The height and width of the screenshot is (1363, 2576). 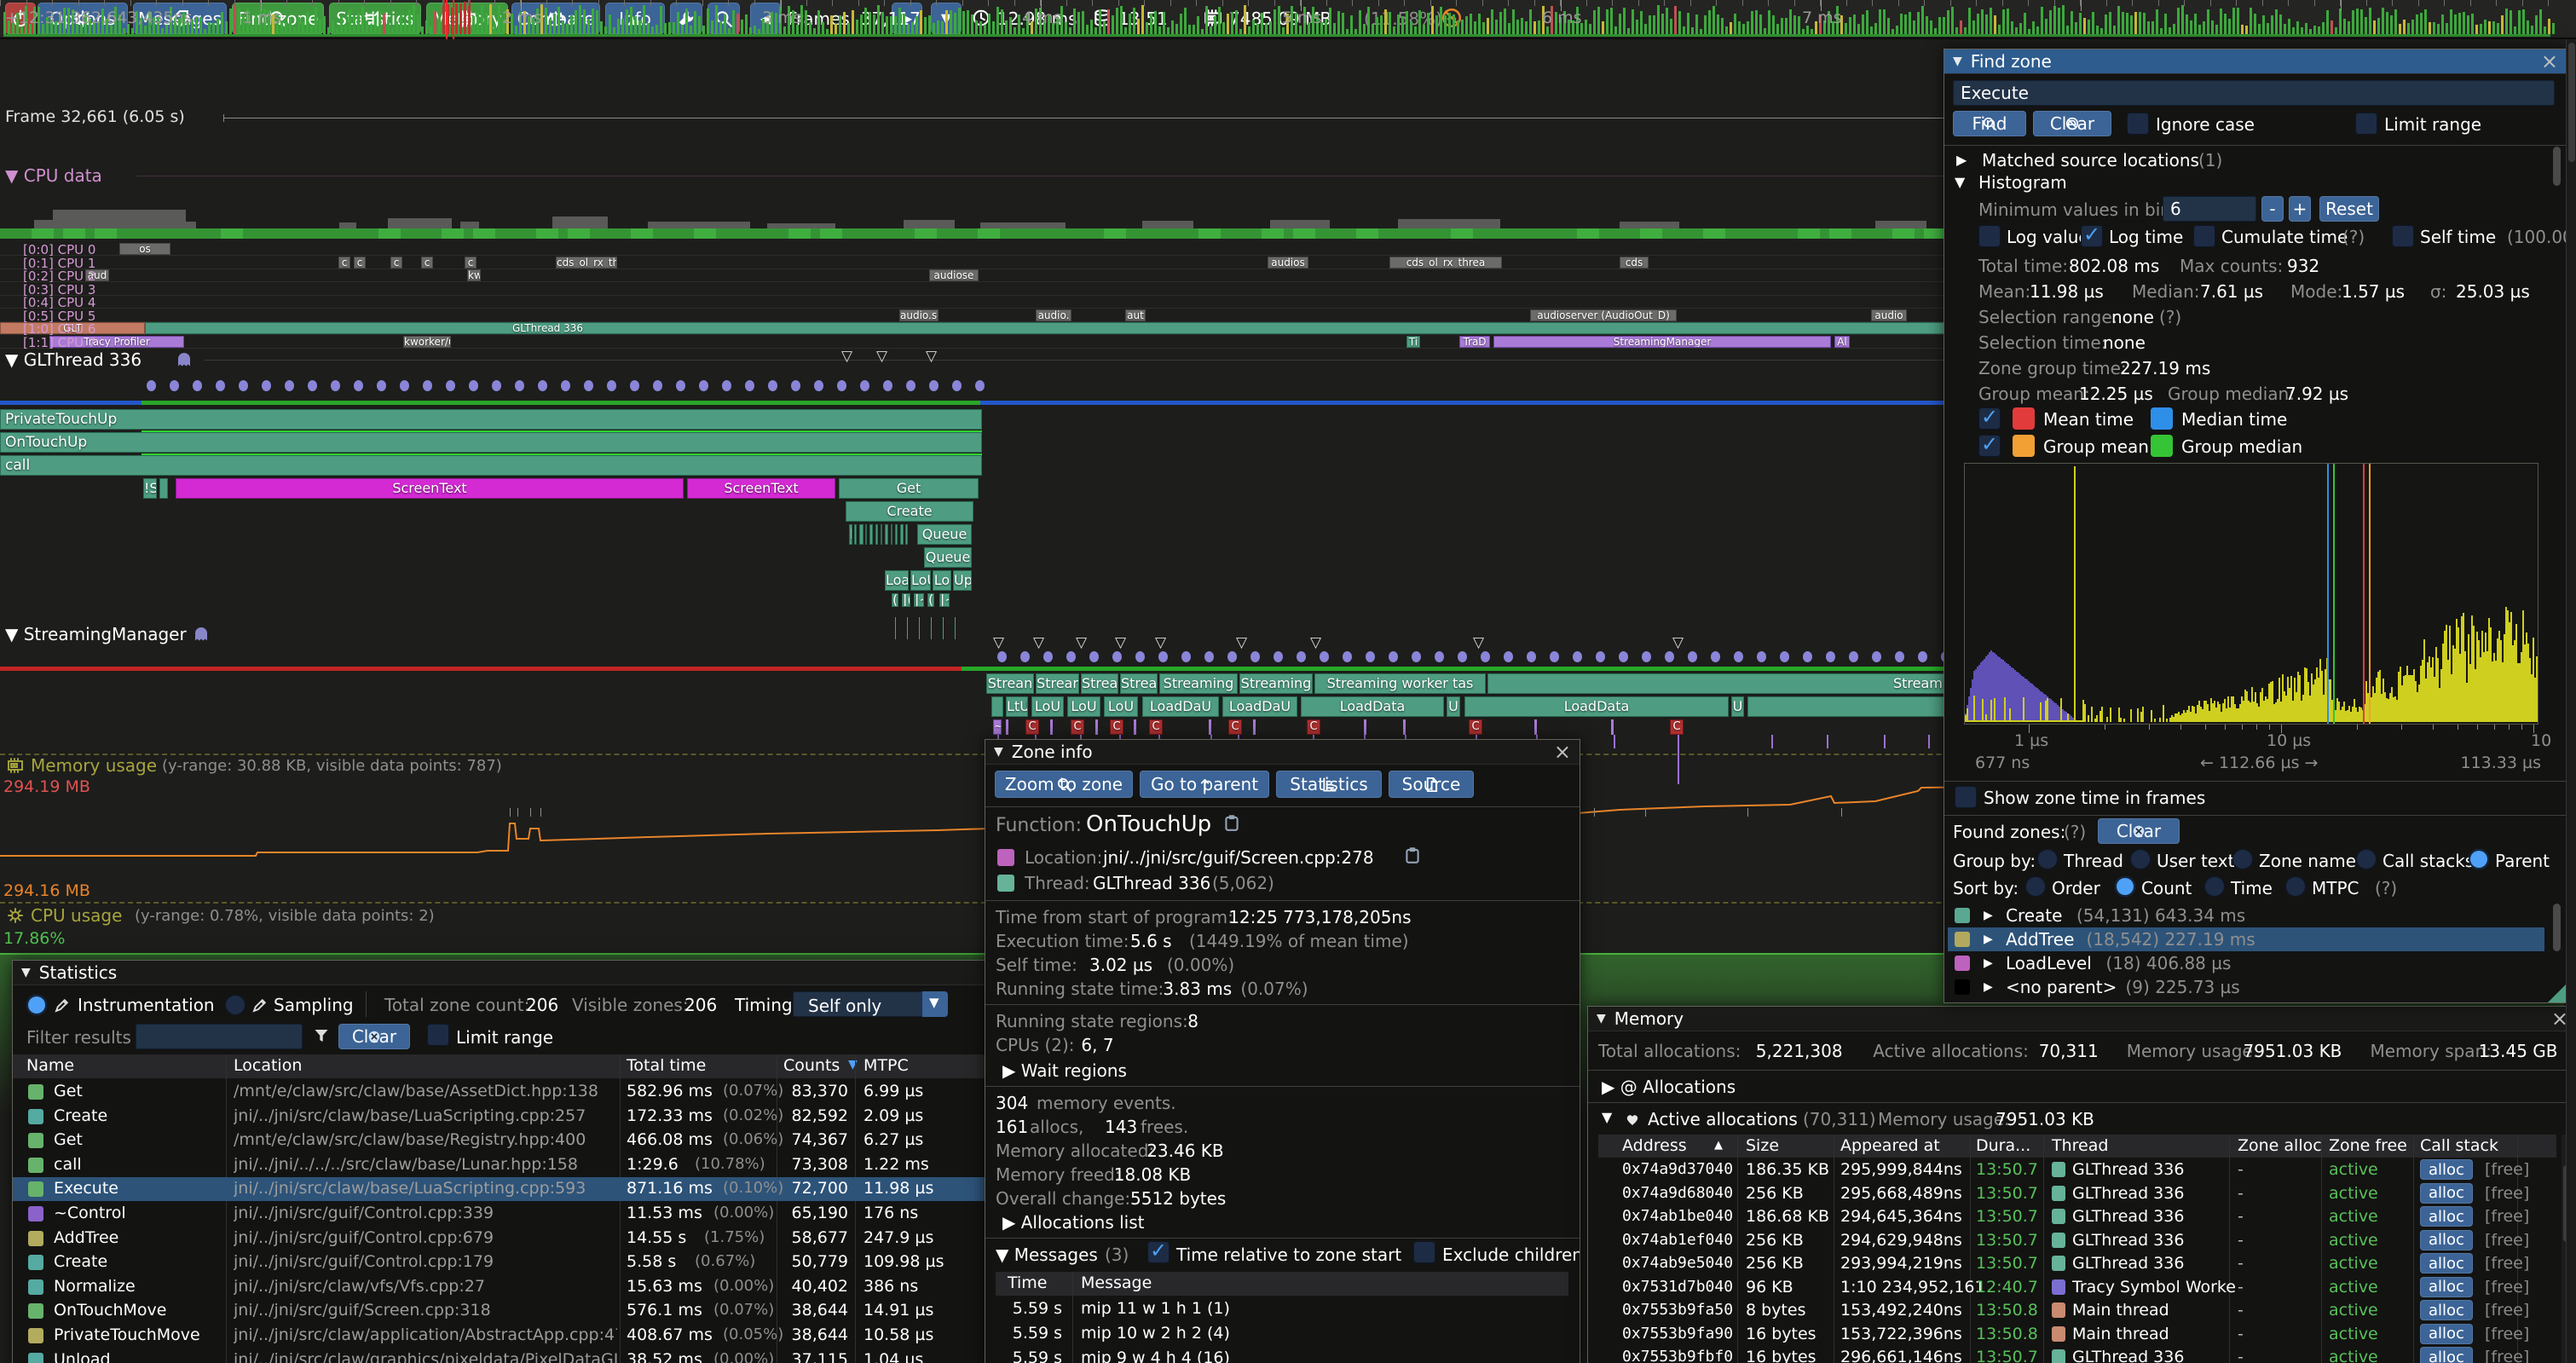 What do you see at coordinates (2295, 887) in the screenshot?
I see `sort-radio-mtpc` at bounding box center [2295, 887].